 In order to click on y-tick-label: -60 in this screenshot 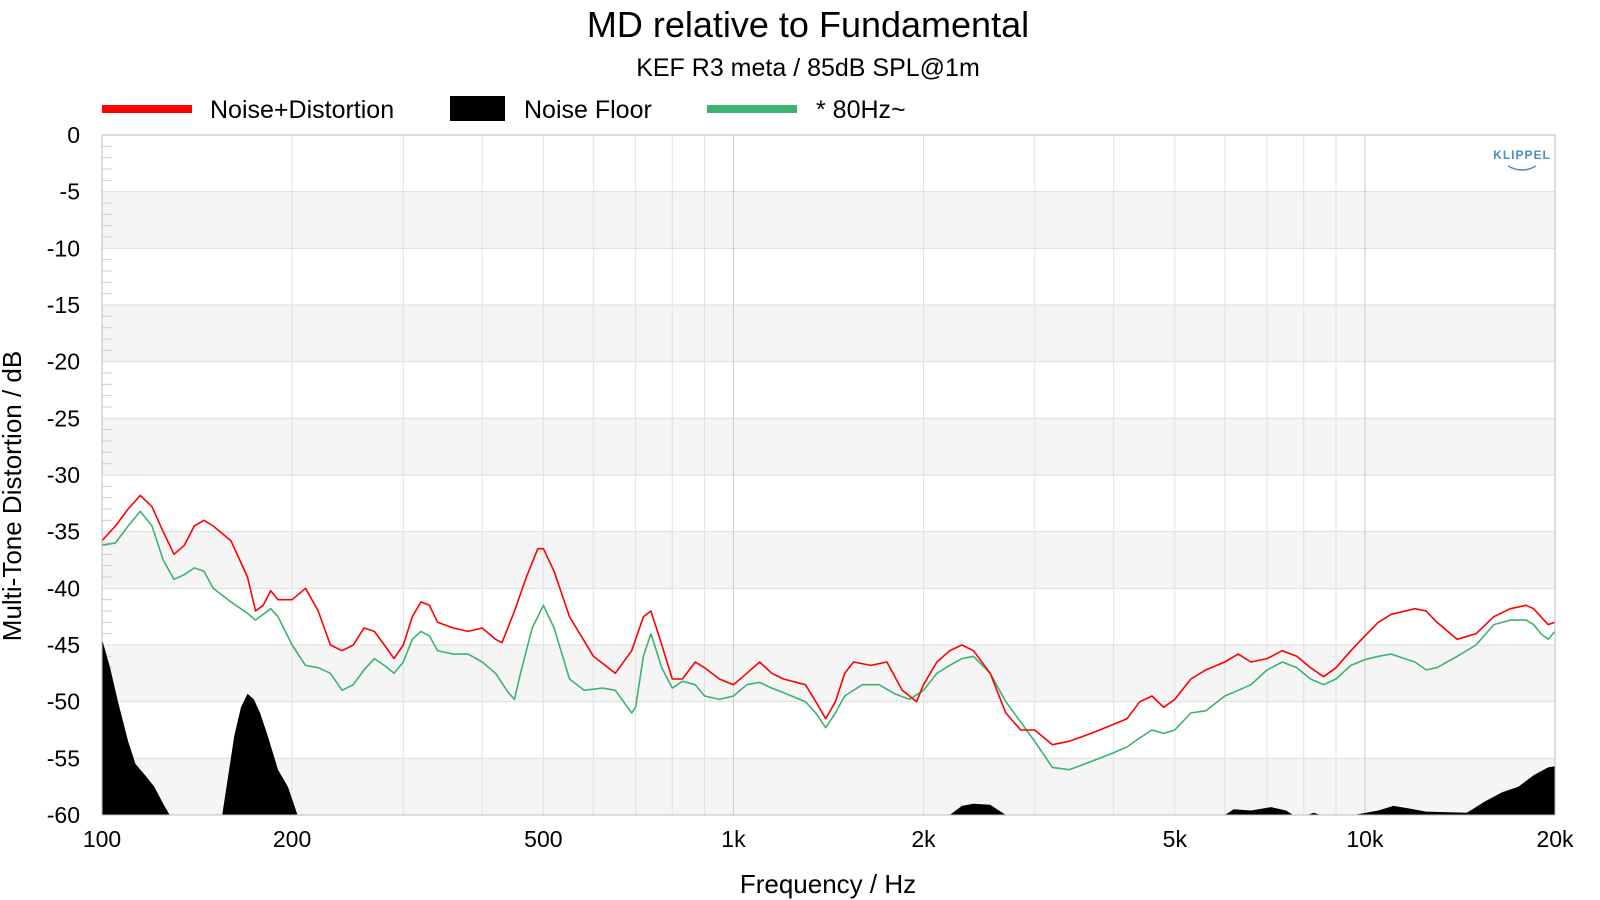, I will do `click(63, 815)`.